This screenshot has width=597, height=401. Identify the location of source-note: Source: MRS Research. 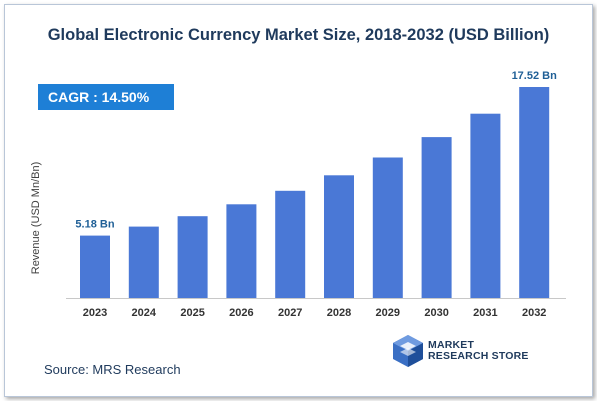
(112, 369).